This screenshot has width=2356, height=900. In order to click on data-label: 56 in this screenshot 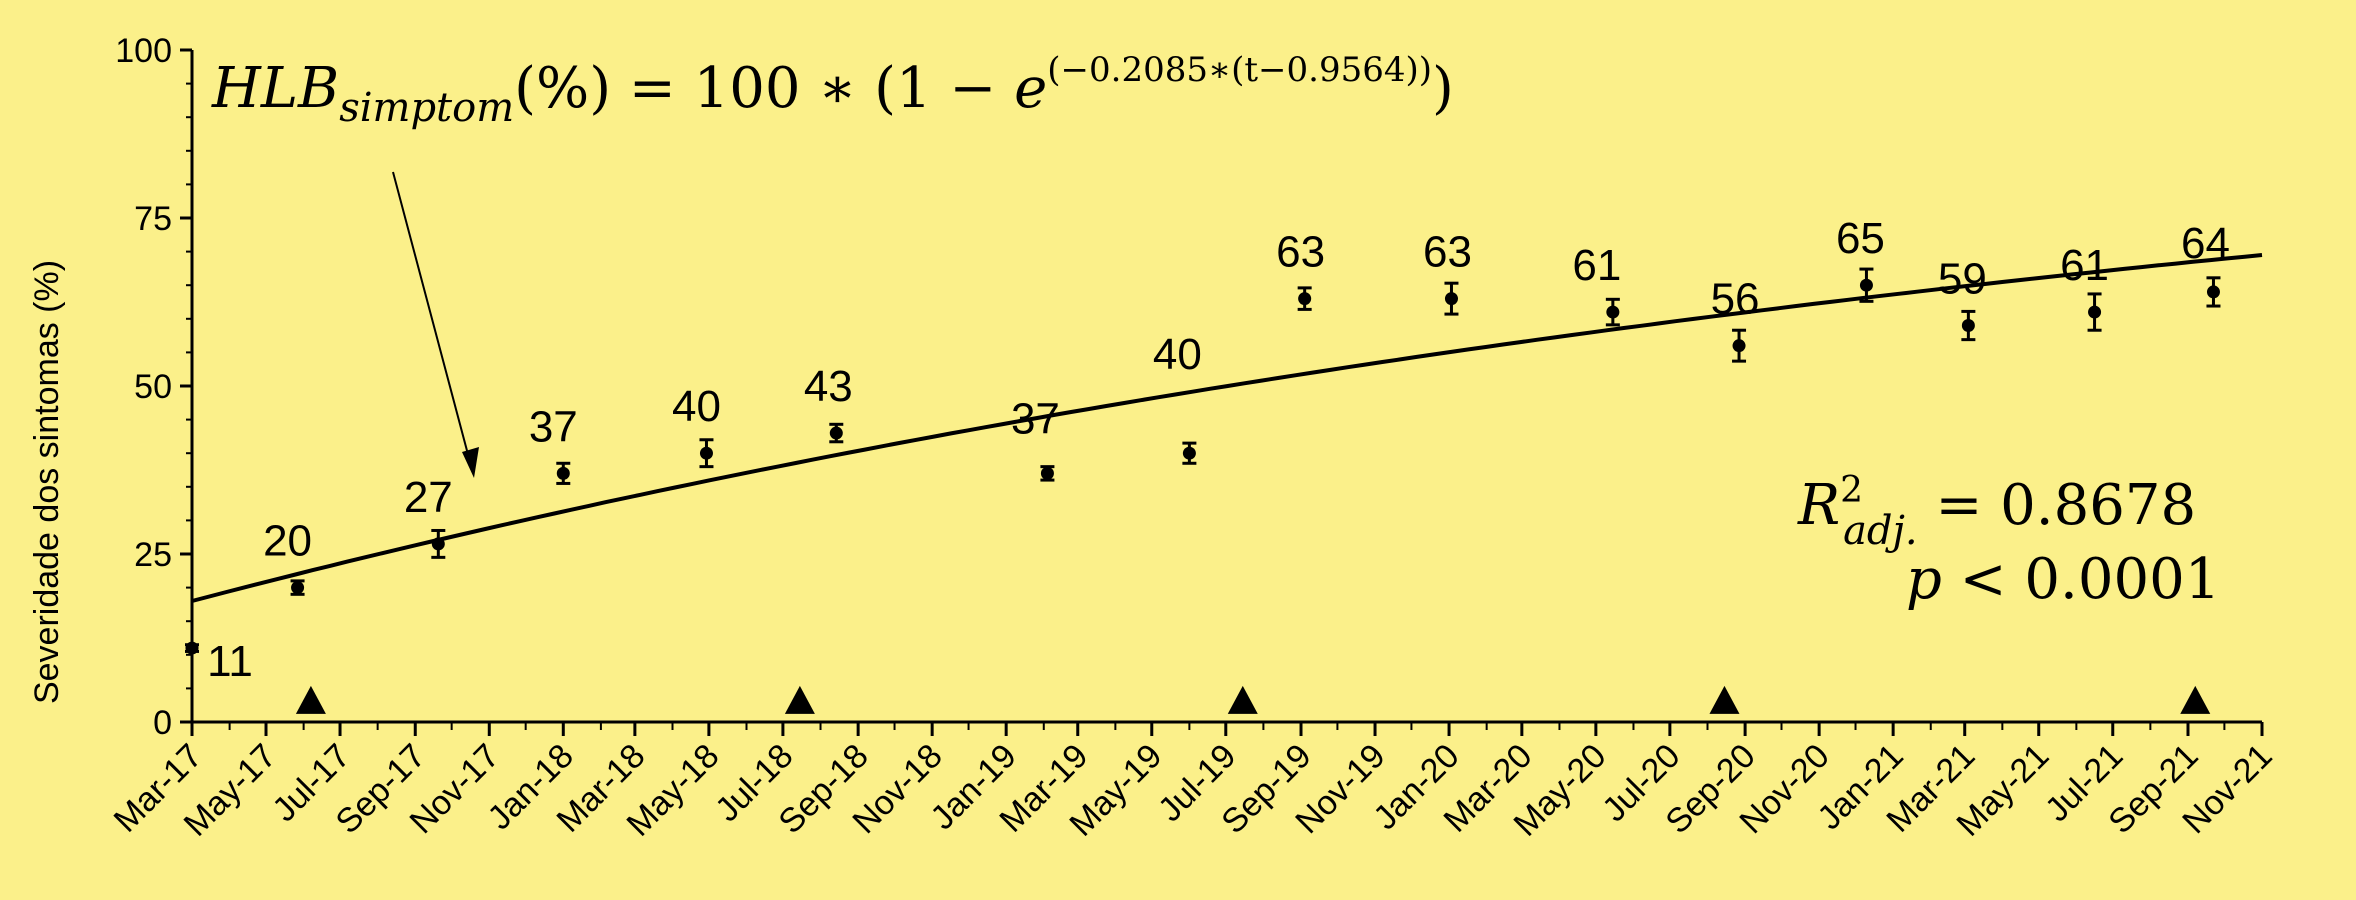, I will do `click(1735, 299)`.